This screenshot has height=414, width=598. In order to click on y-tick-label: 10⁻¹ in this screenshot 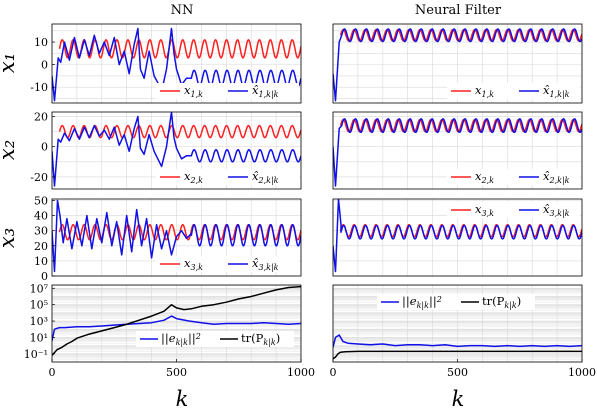, I will do `click(36, 354)`.